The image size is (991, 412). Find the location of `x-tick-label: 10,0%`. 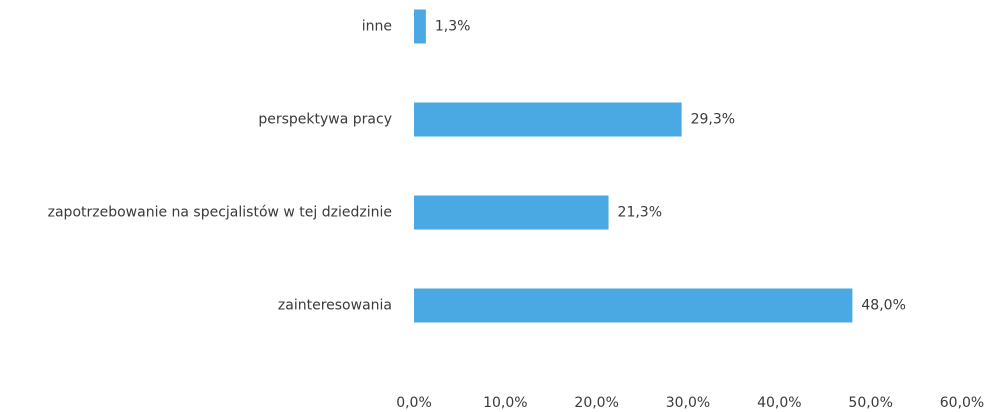

x-tick-label: 10,0% is located at coordinates (505, 403).